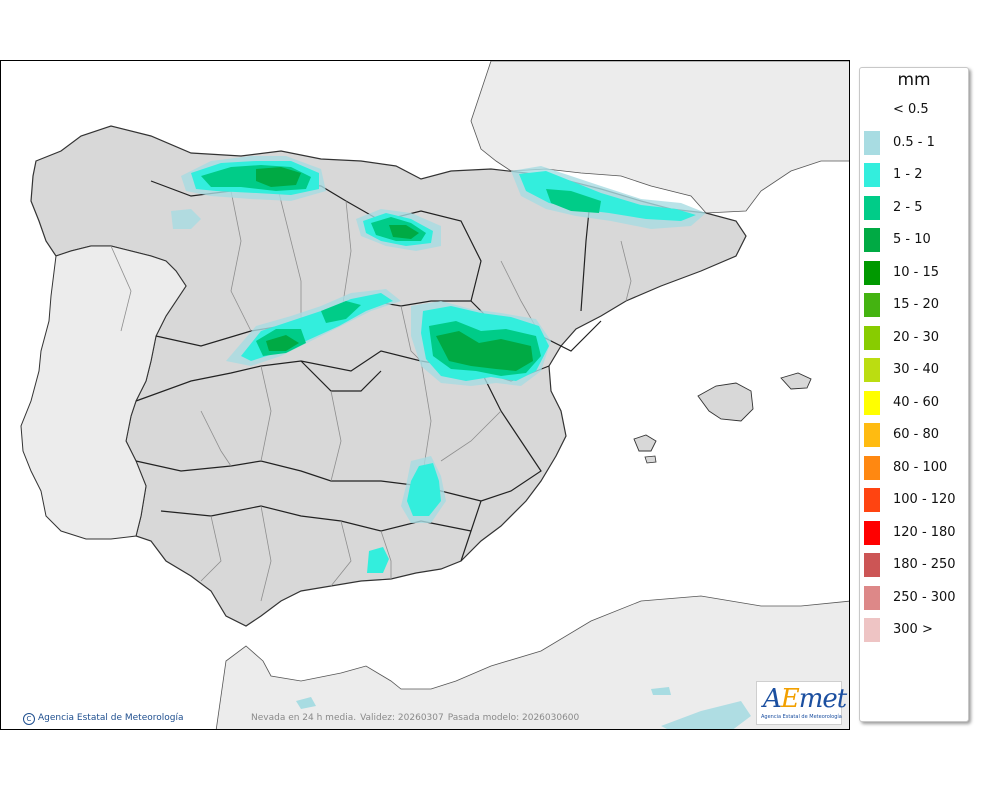 This screenshot has height=790, width=1000. I want to click on caption-valid: Validez: 20260307, so click(402, 718).